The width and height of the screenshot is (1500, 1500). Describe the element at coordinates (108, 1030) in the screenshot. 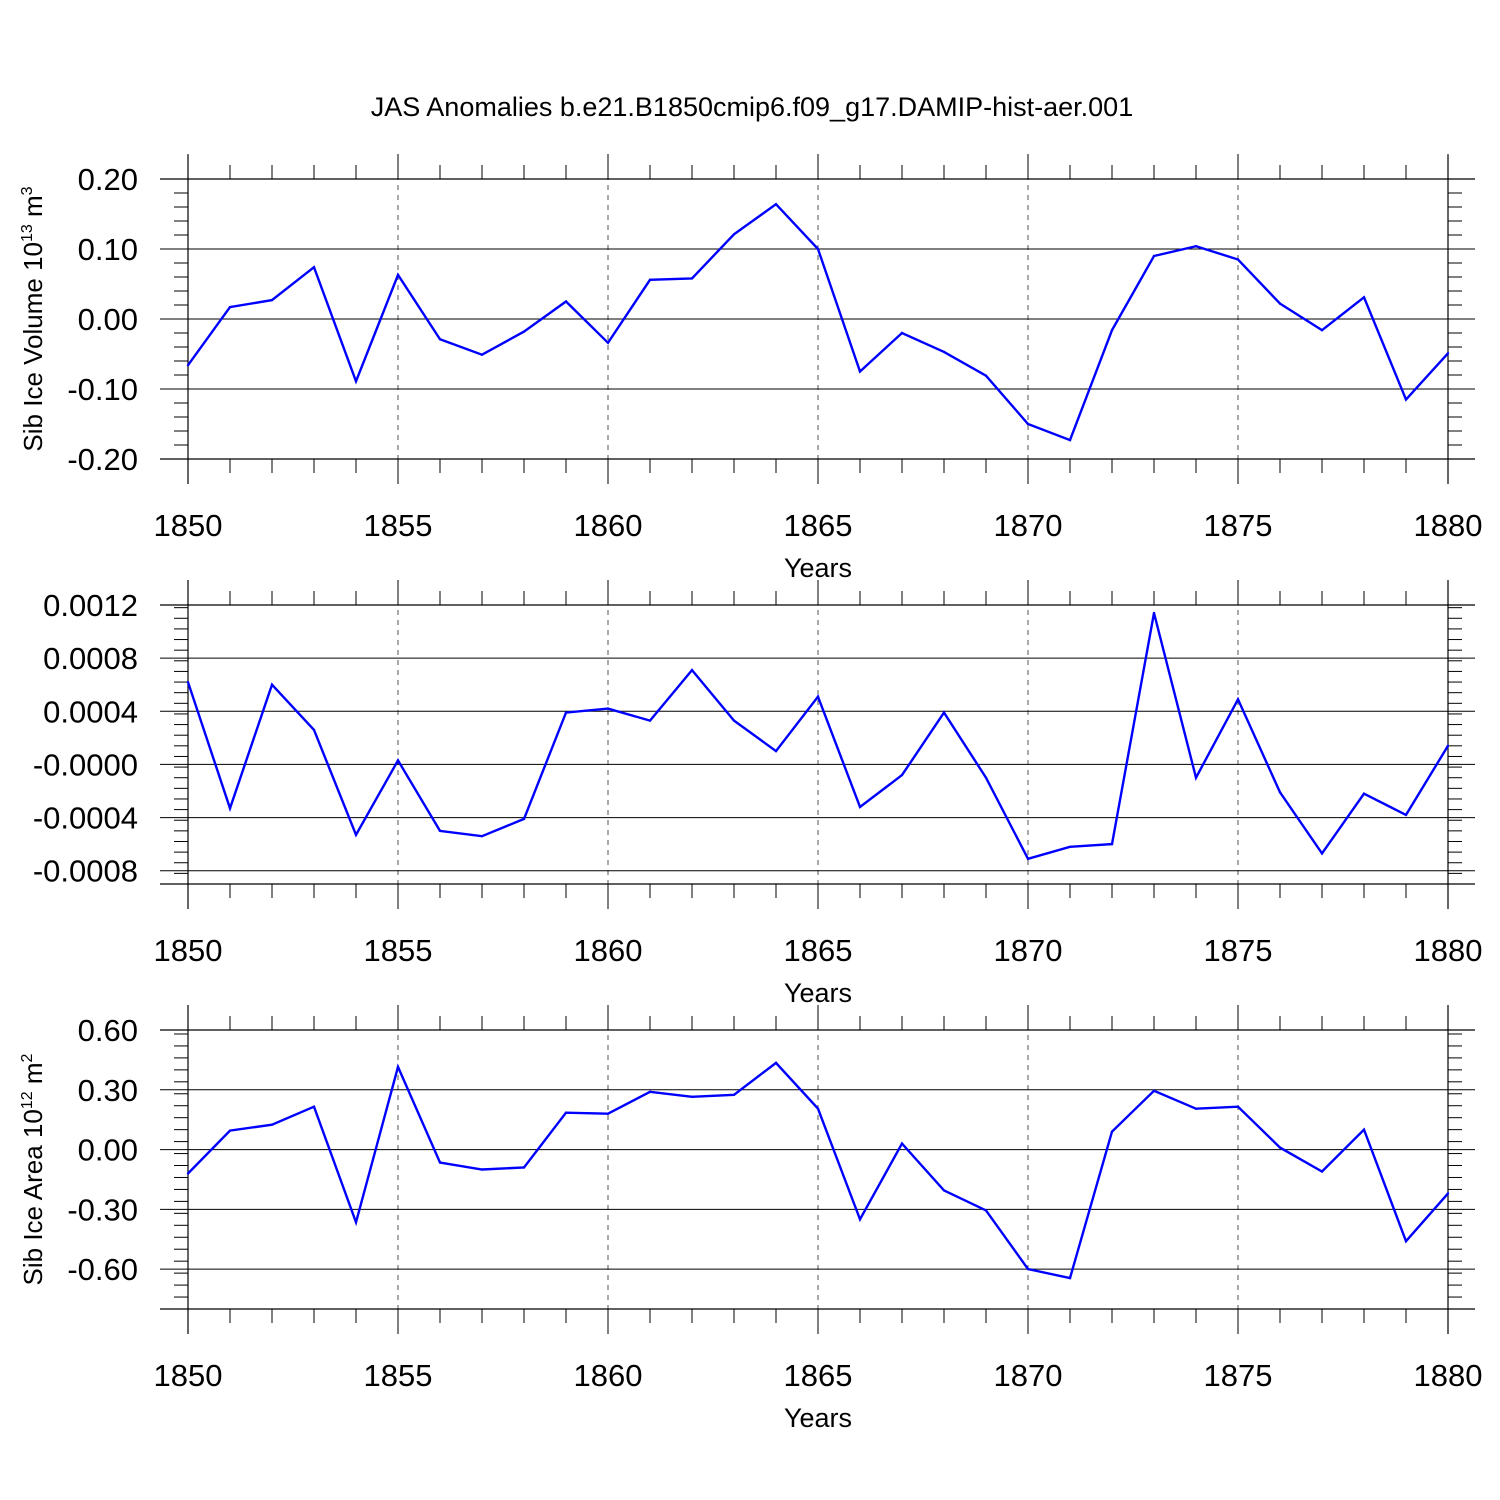

I see `y-tick-label: 0.60` at that location.